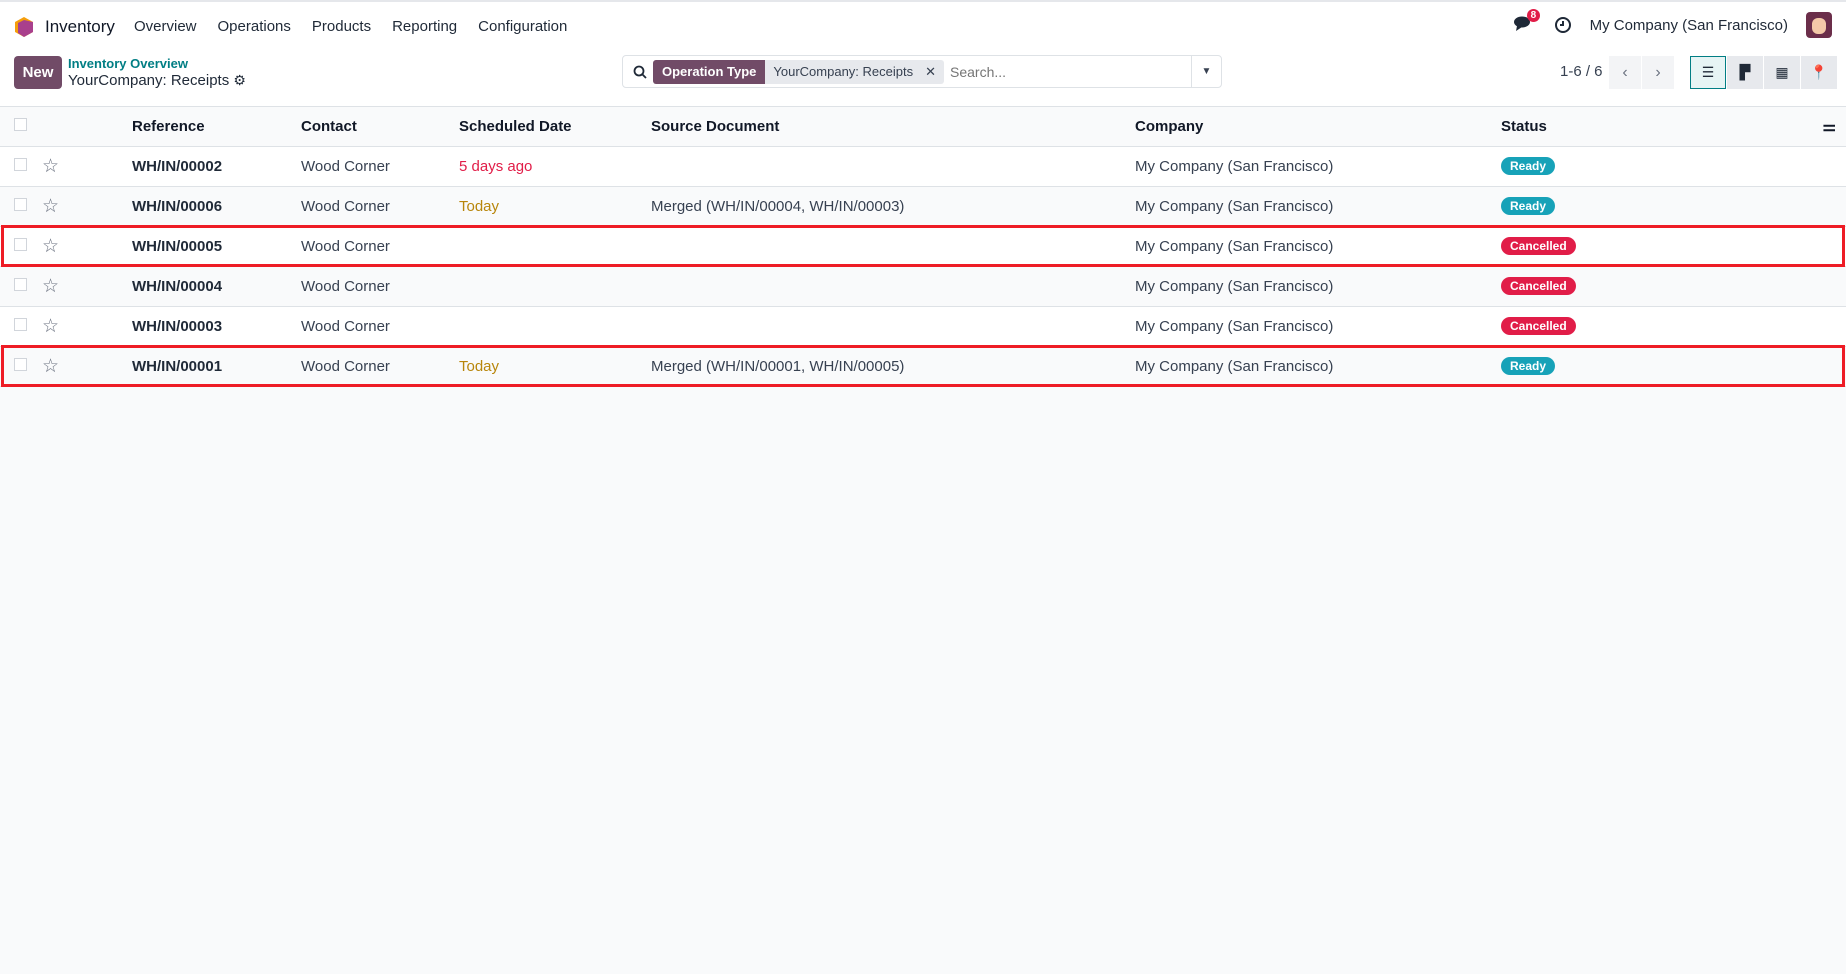 This screenshot has width=1846, height=974. I want to click on kanban-view-button: ▛, so click(1745, 72).